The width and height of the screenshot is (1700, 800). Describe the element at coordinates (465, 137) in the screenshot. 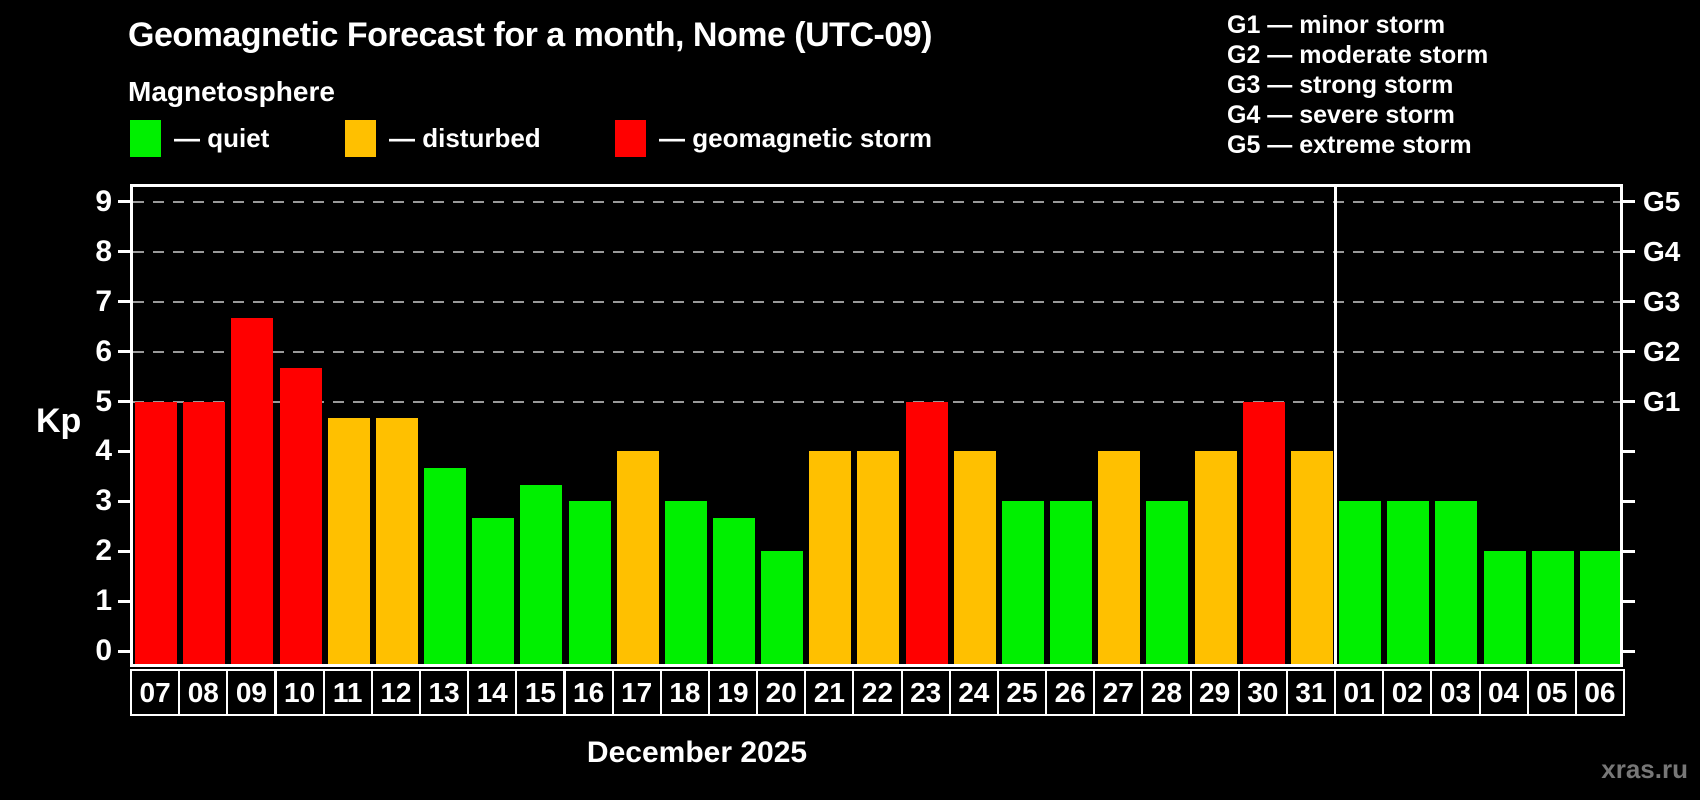

I see `legend-item-label: — disturbed` at that location.